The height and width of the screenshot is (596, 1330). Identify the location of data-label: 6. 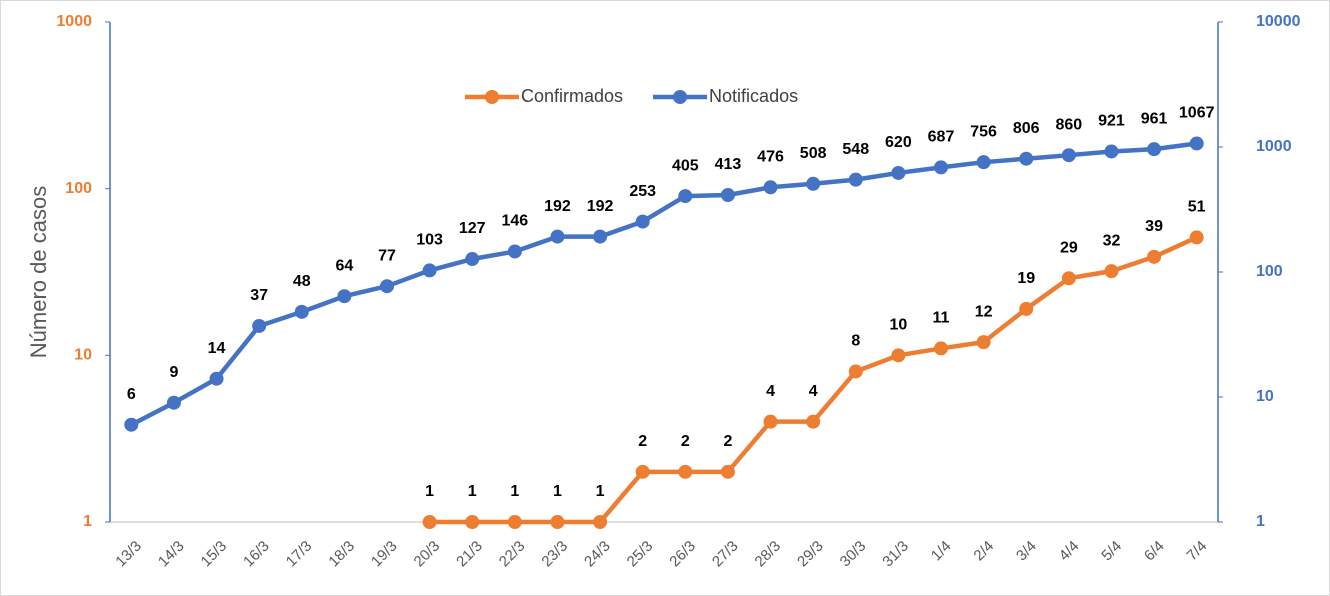
(131, 394).